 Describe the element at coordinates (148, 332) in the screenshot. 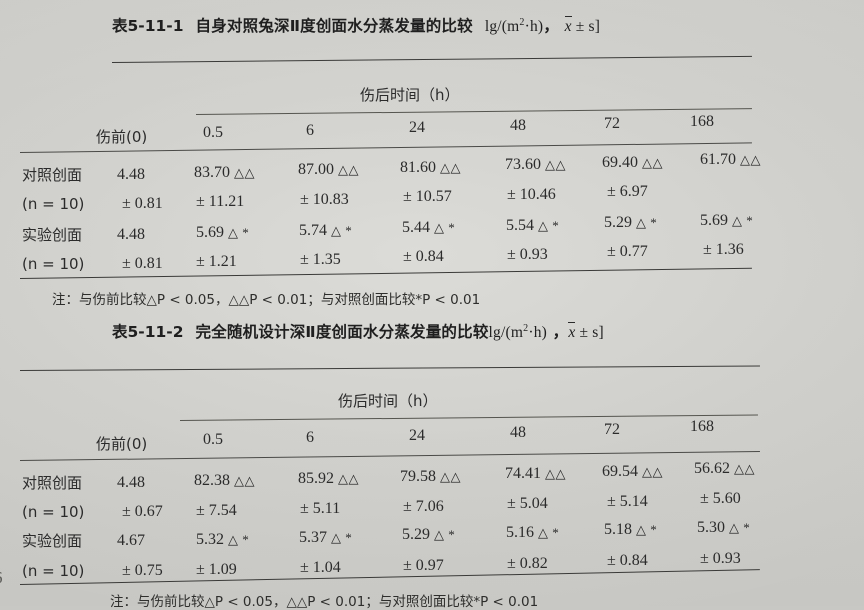

I see `table-2-number: 表5-11-2` at that location.